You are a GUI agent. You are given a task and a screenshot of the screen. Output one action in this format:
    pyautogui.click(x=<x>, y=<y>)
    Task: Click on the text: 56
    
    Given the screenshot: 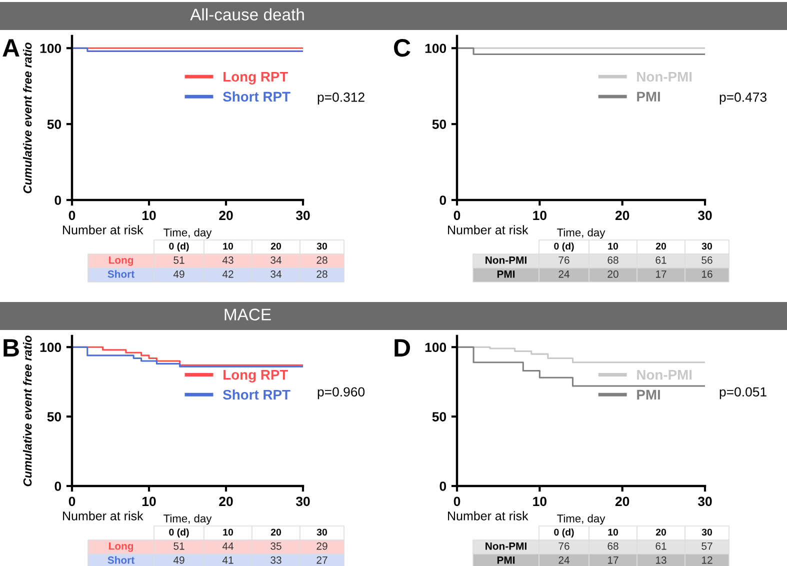 What is the action you would take?
    pyautogui.click(x=707, y=260)
    